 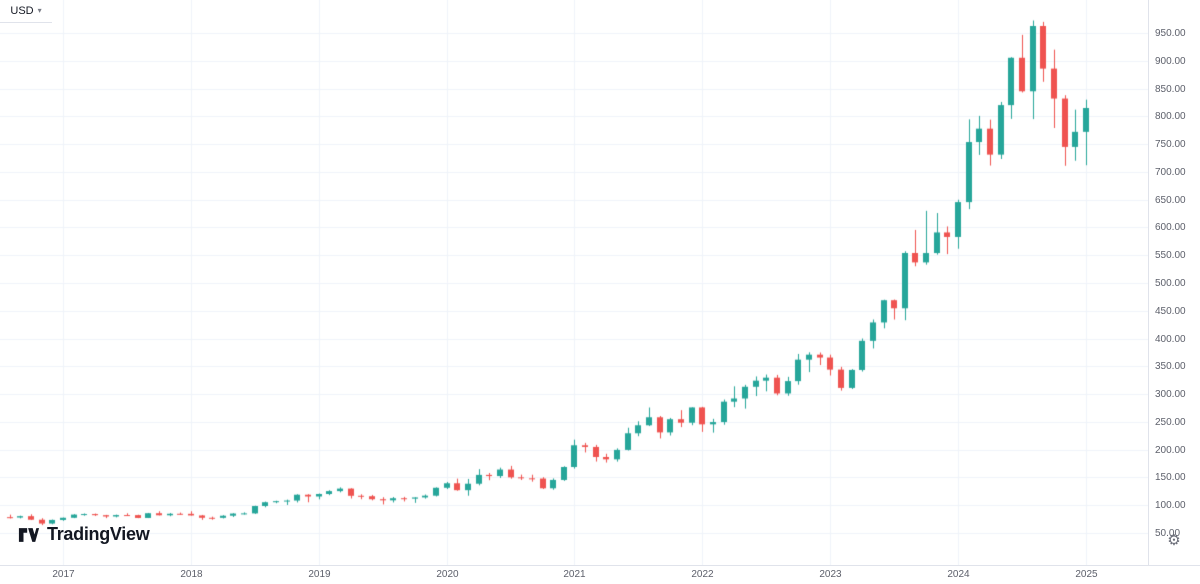 What do you see at coordinates (1170, 89) in the screenshot?
I see `price-axis-tick-label: 850.00` at bounding box center [1170, 89].